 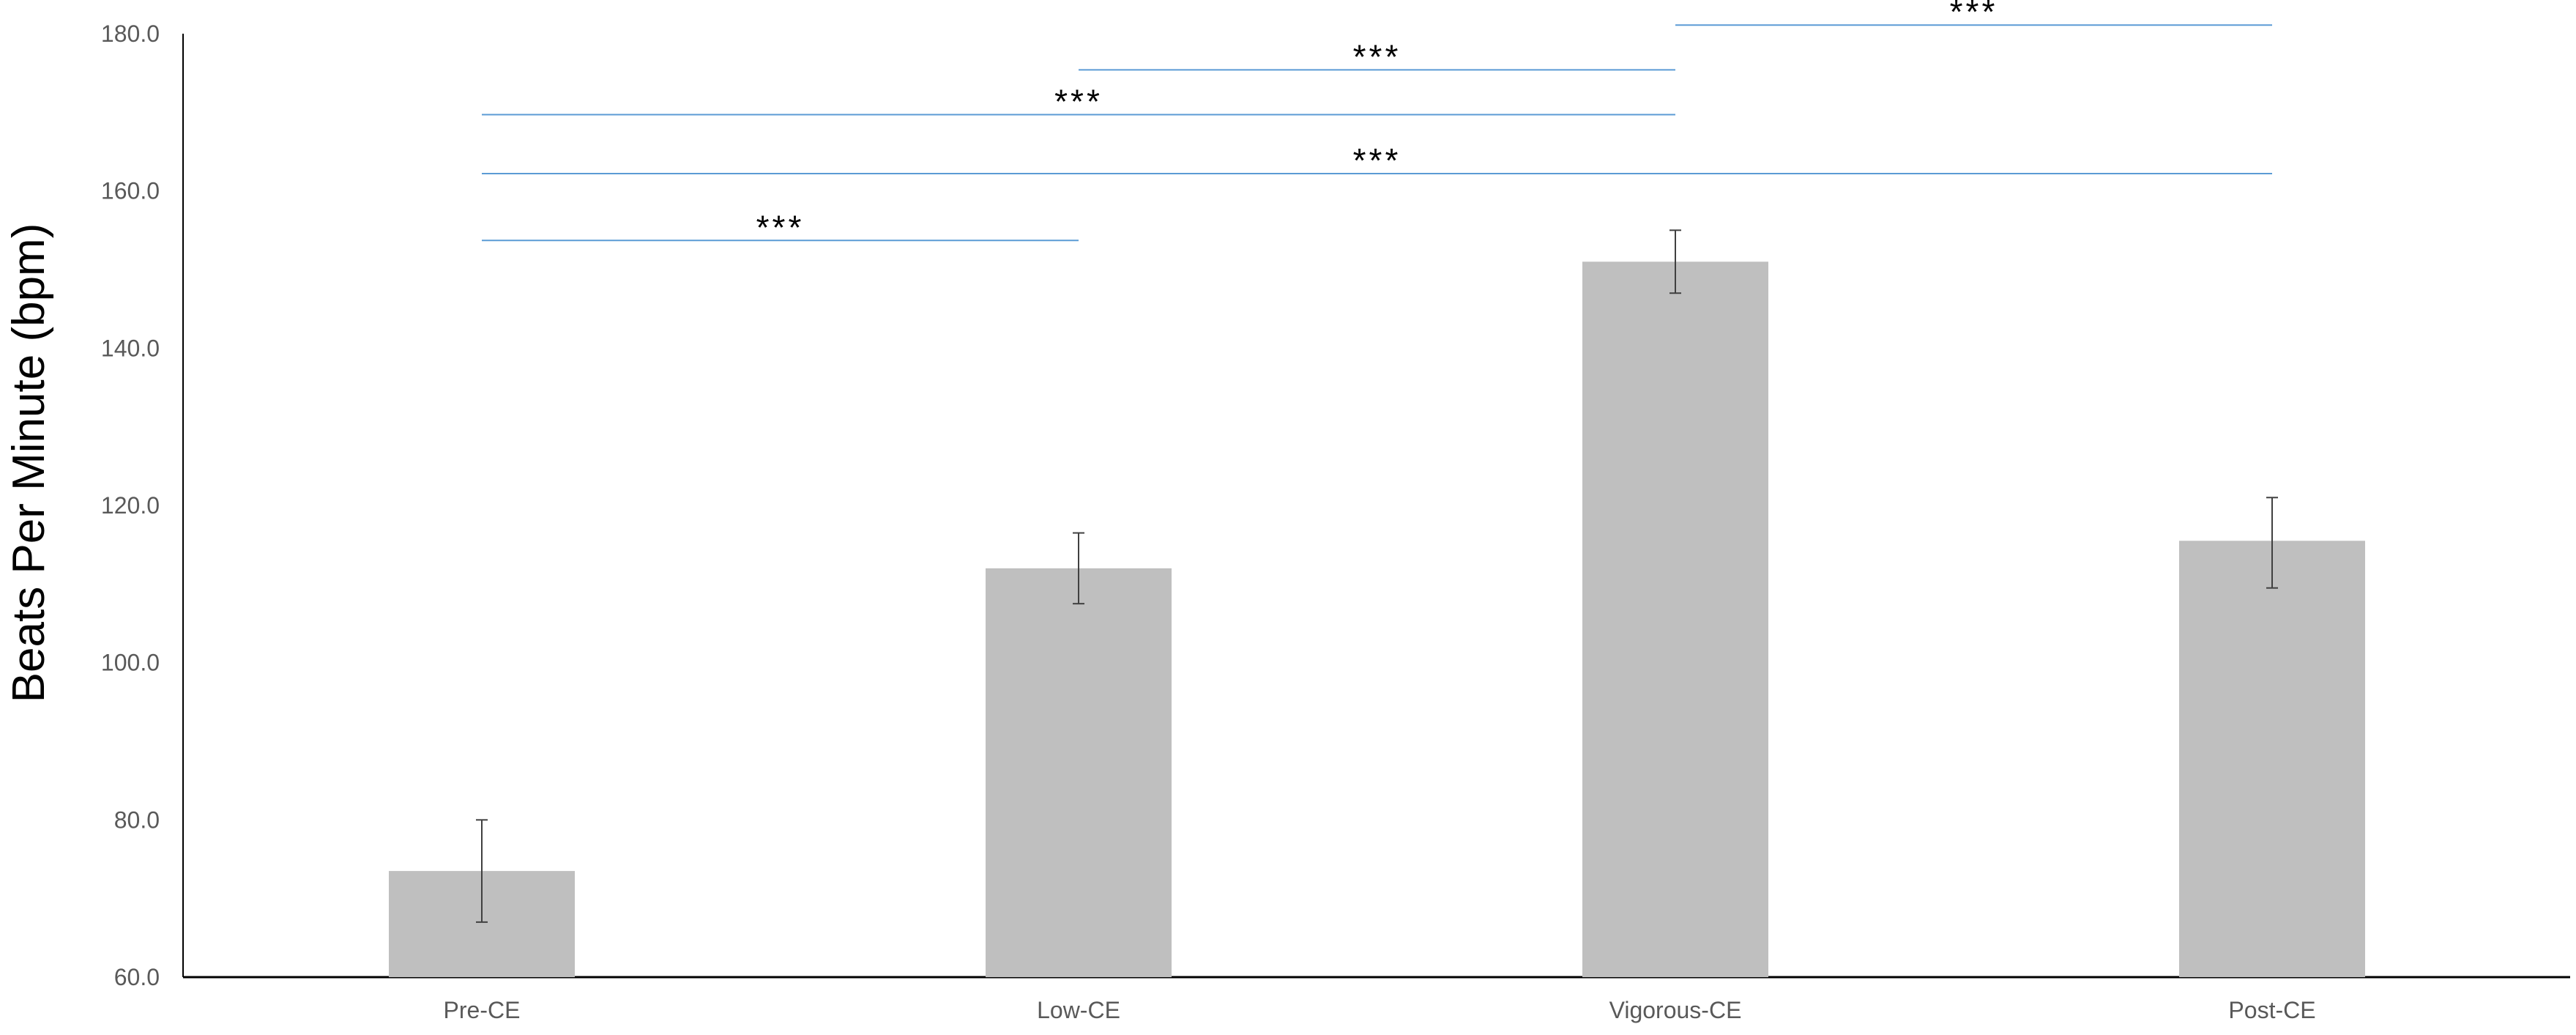 I want to click on y-tick-label: 120.0, so click(x=130, y=505).